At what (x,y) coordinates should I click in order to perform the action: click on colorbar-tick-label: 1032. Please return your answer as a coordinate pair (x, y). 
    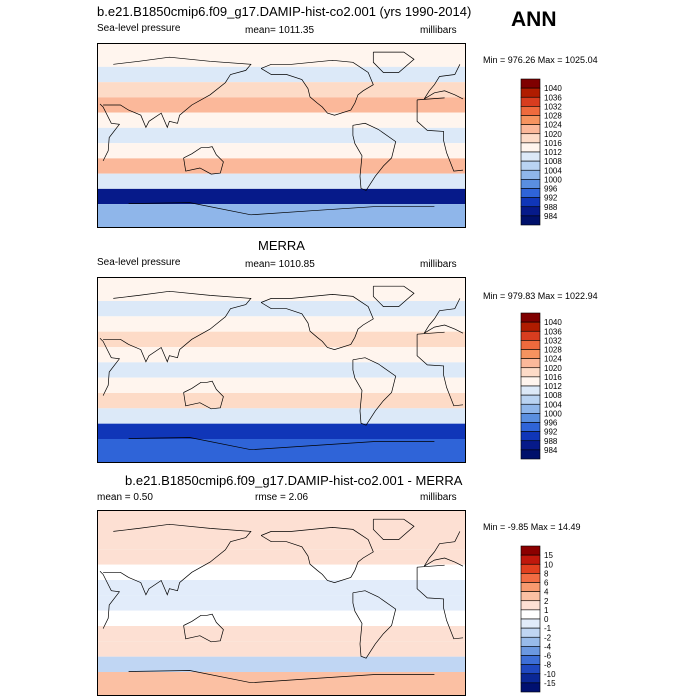
    Looking at the image, I should click on (553, 340).